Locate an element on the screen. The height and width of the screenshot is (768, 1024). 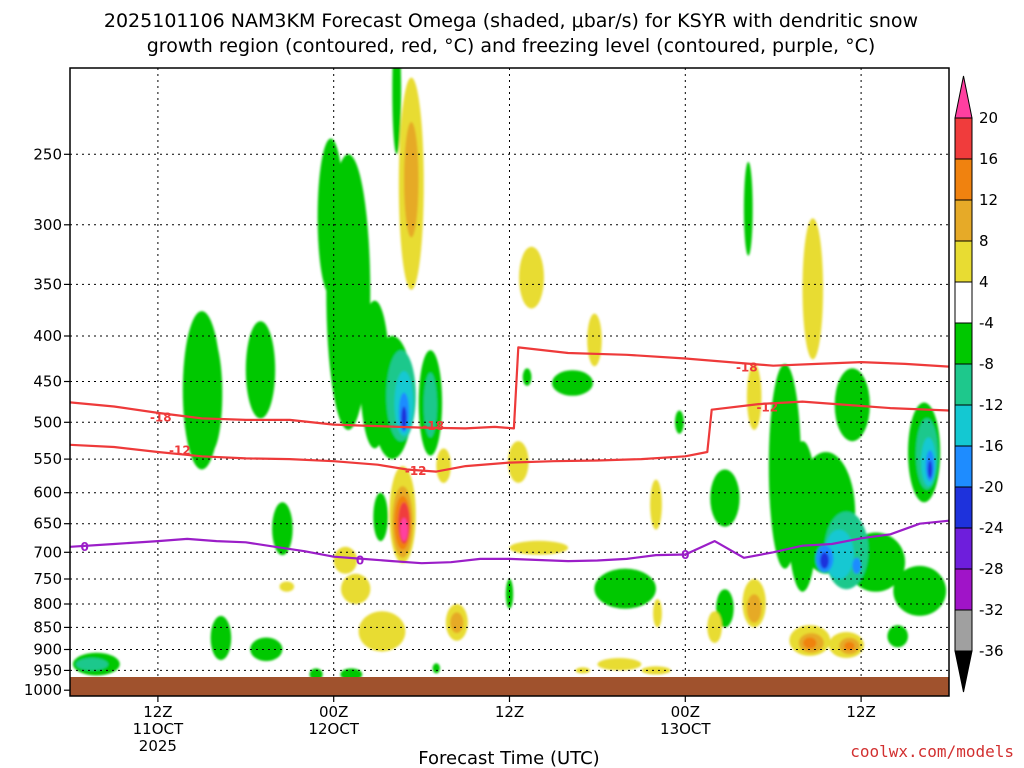
x-axis-label: Forecast Time (UTC) is located at coordinates (508, 758).